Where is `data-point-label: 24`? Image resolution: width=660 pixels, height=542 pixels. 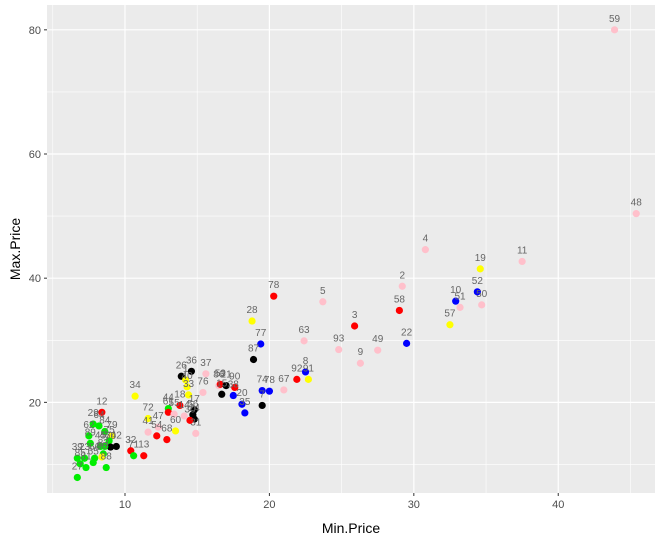
data-point-label: 24 is located at coordinates (195, 408).